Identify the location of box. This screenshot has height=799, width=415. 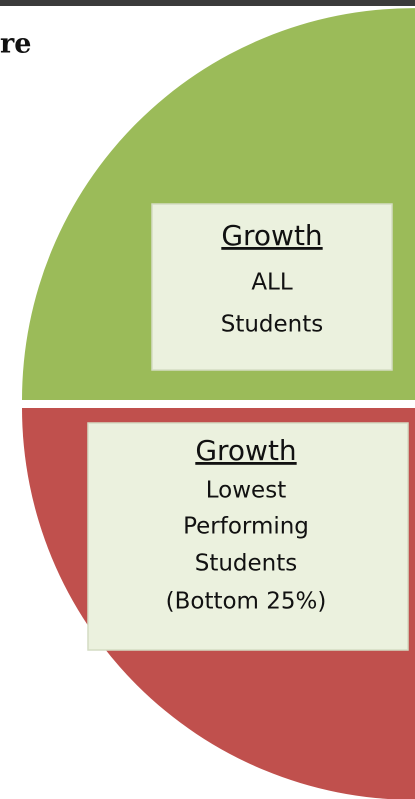
(272, 287).